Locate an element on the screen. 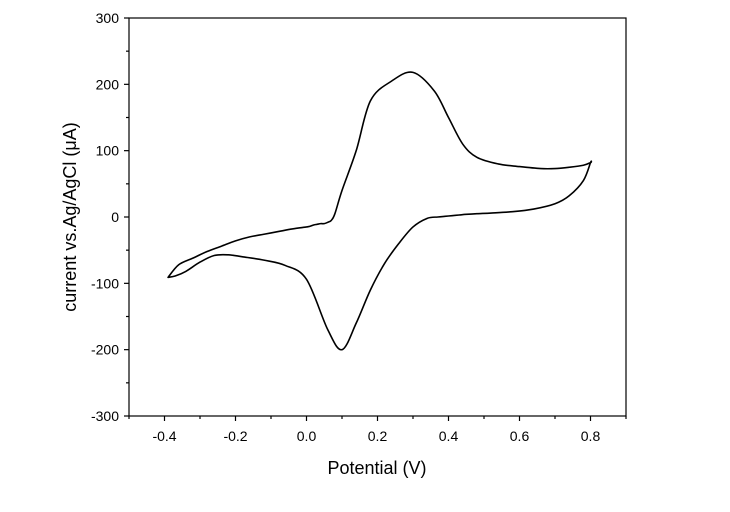 The width and height of the screenshot is (730, 512). x-tick-label: 0.8 is located at coordinates (591, 436).